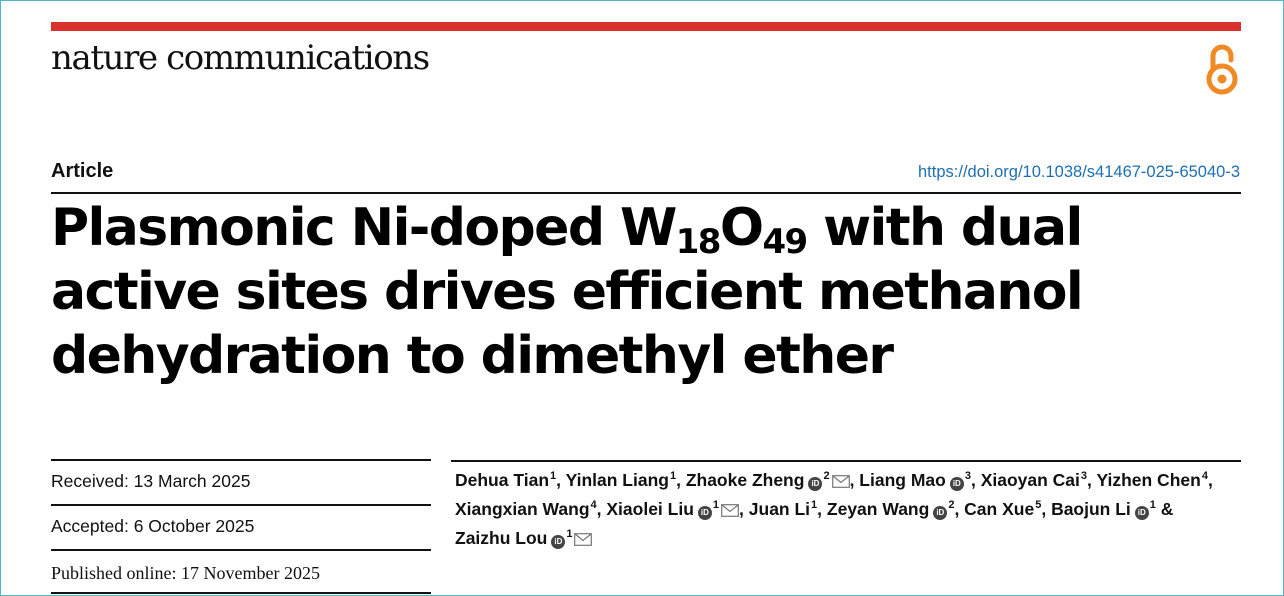 This screenshot has height=596, width=1284. What do you see at coordinates (1030, 480) in the screenshot?
I see `author-name-text: Xiaoyan Cai` at bounding box center [1030, 480].